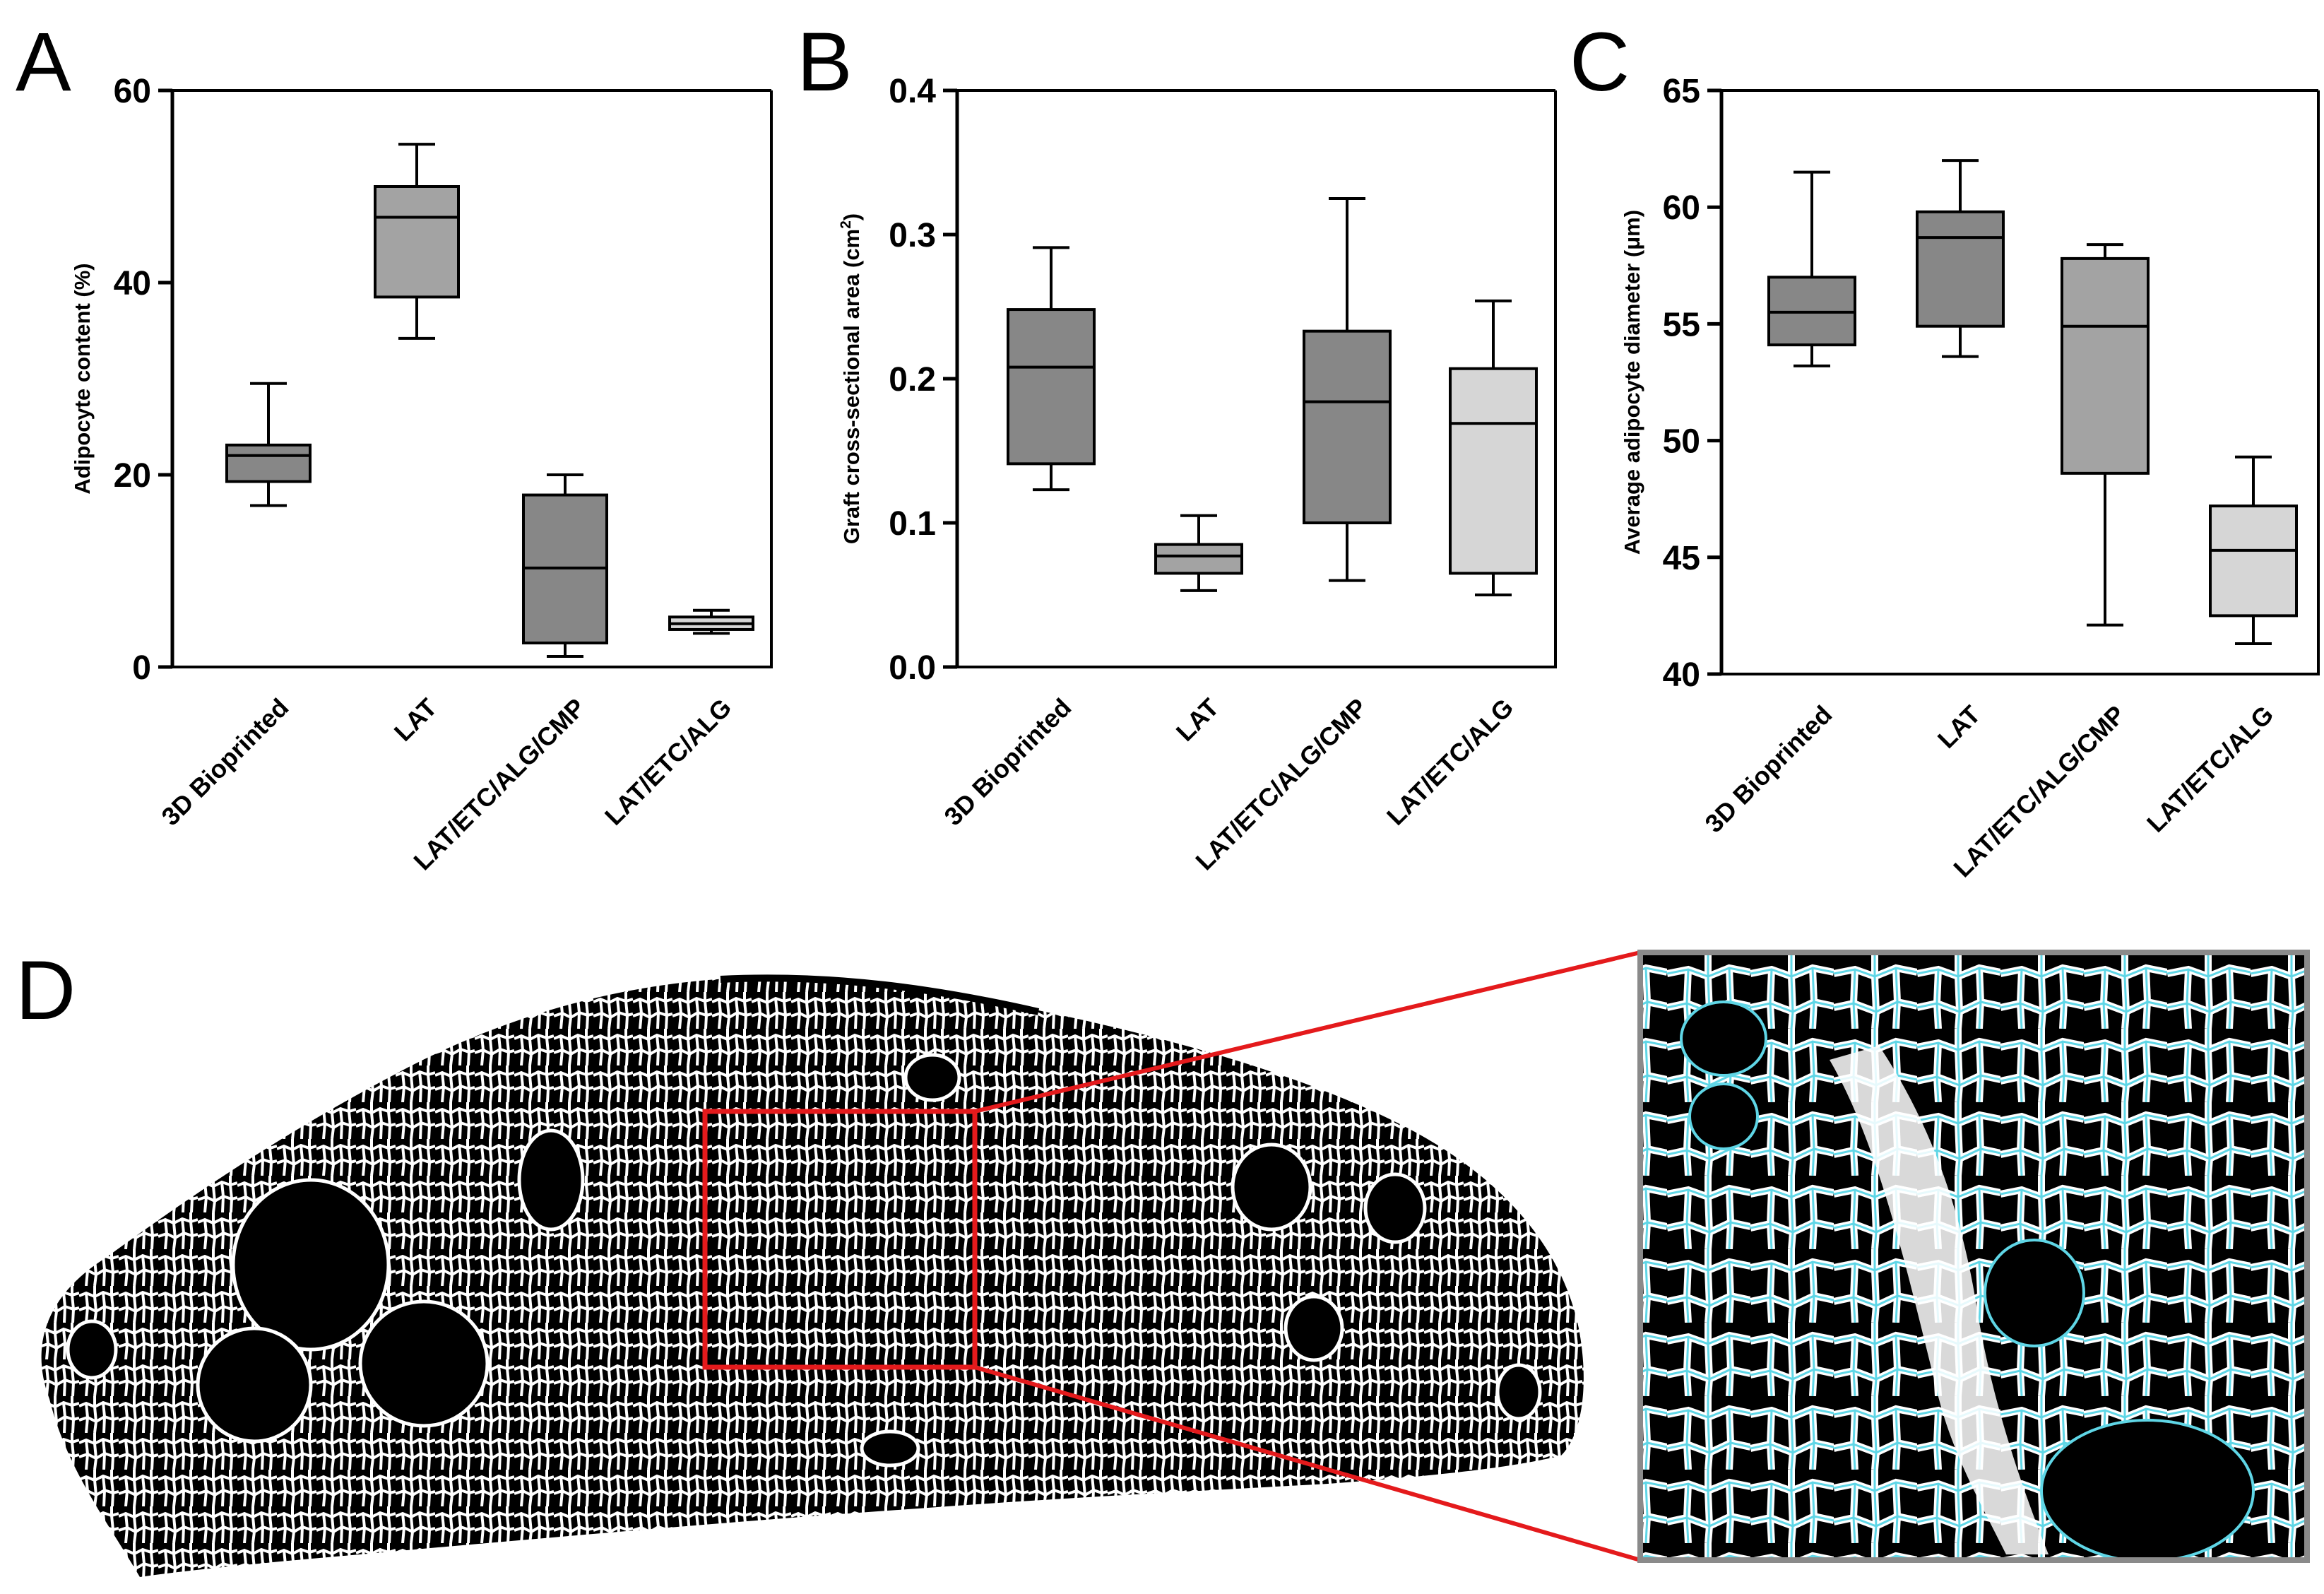  What do you see at coordinates (1307, 1463) in the screenshot?
I see `zoom-connector-bottom` at bounding box center [1307, 1463].